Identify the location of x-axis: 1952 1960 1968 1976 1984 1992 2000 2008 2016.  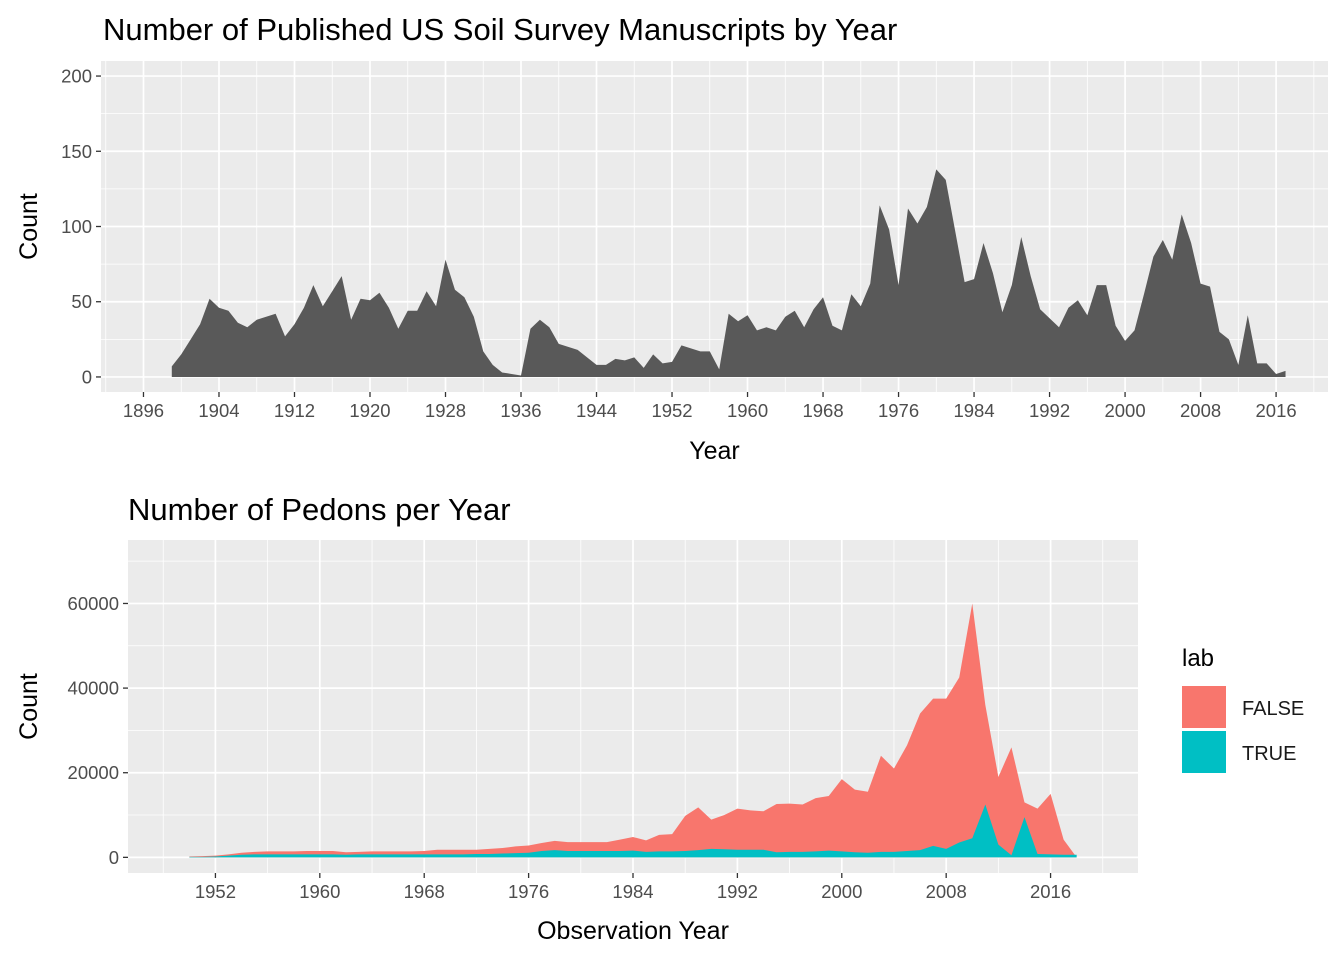
(633, 887).